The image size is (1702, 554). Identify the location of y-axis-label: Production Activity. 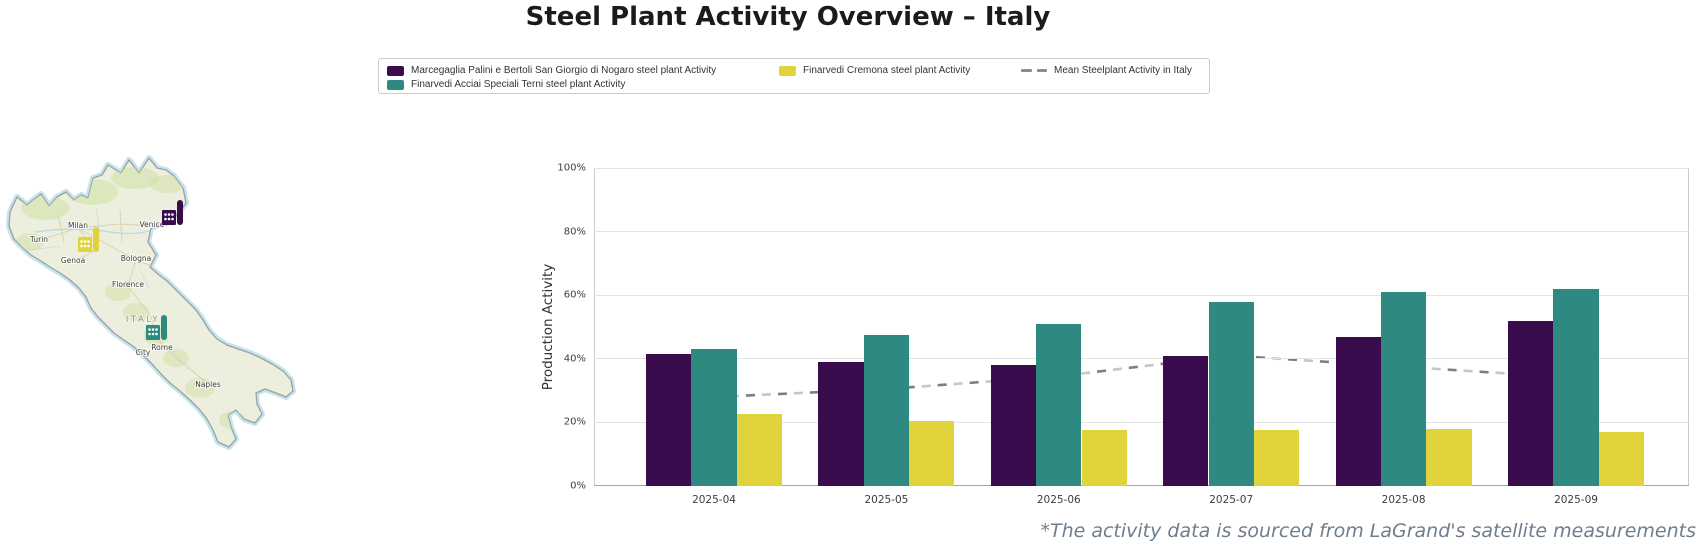
(548, 327).